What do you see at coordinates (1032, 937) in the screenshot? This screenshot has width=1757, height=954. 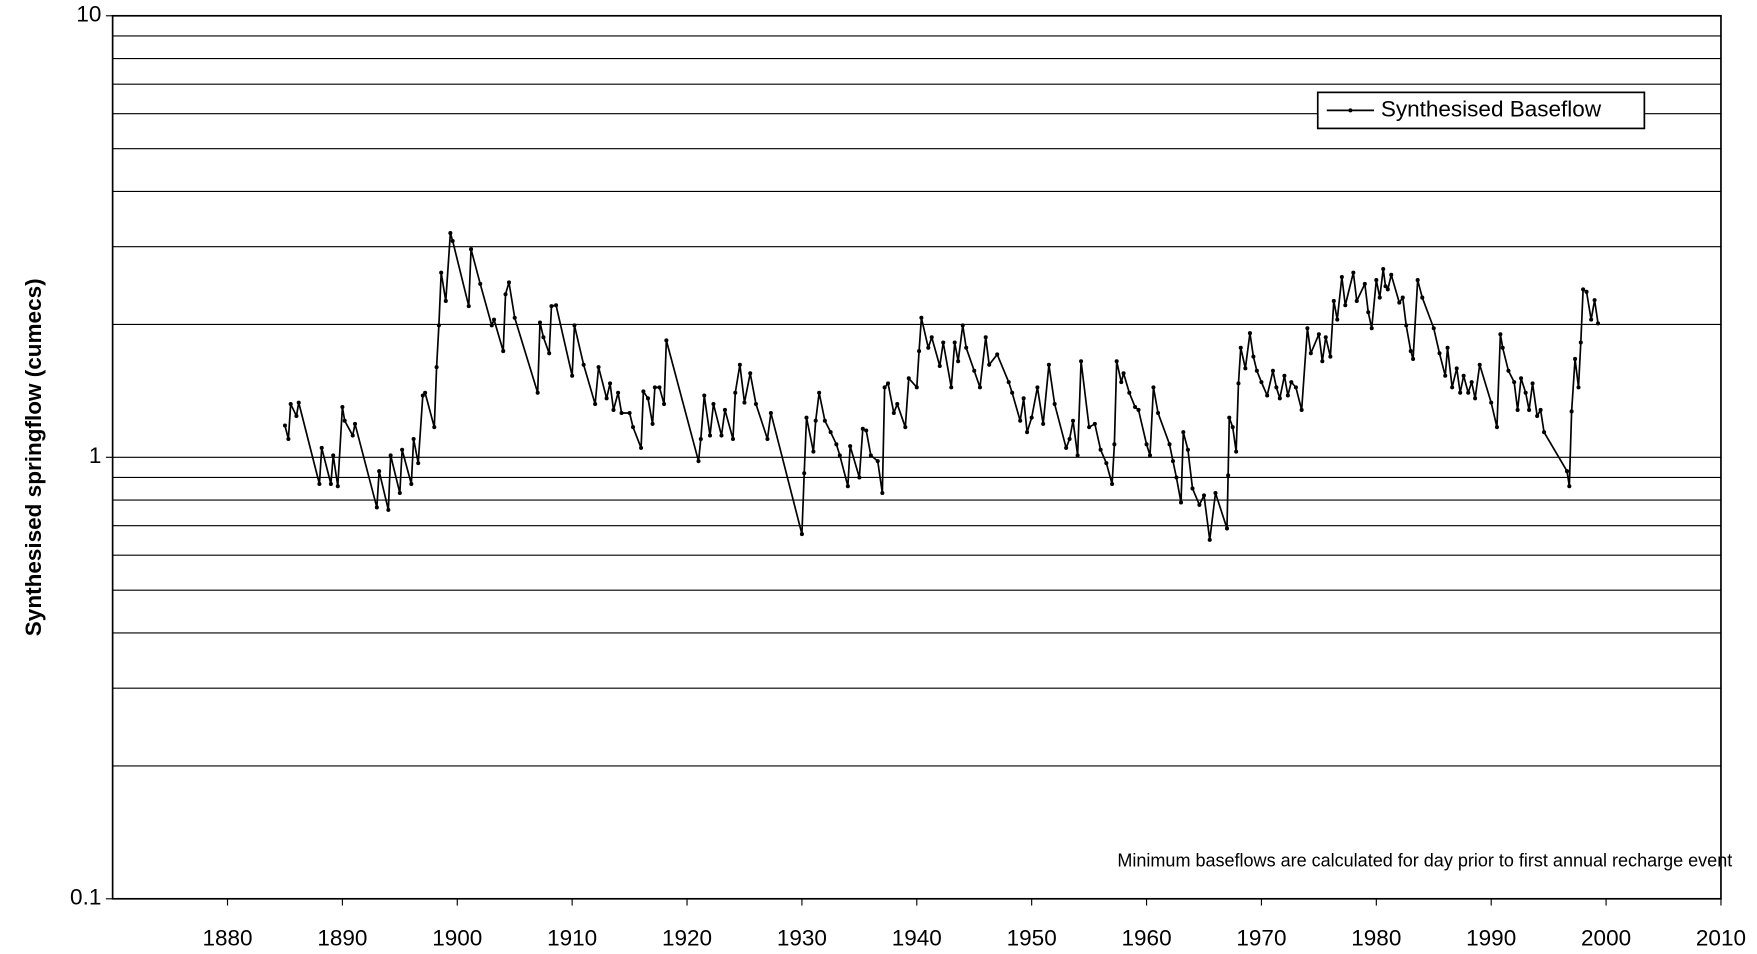 I see `x-tick-label: 1950` at bounding box center [1032, 937].